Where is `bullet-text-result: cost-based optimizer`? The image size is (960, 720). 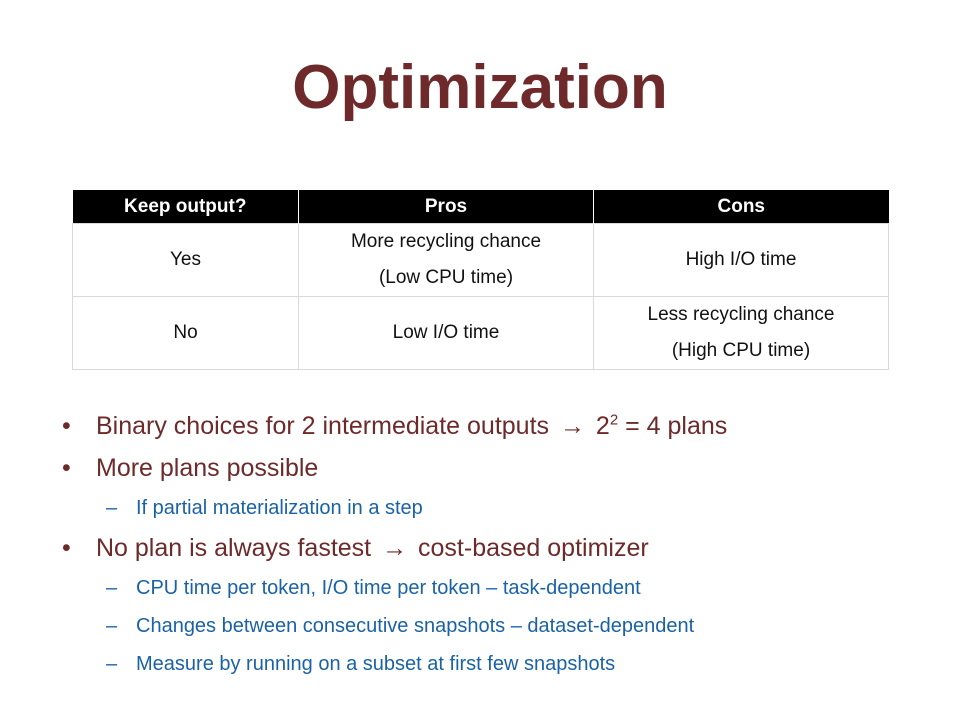
bullet-text-result: cost-based optimizer is located at coordinates (533, 548).